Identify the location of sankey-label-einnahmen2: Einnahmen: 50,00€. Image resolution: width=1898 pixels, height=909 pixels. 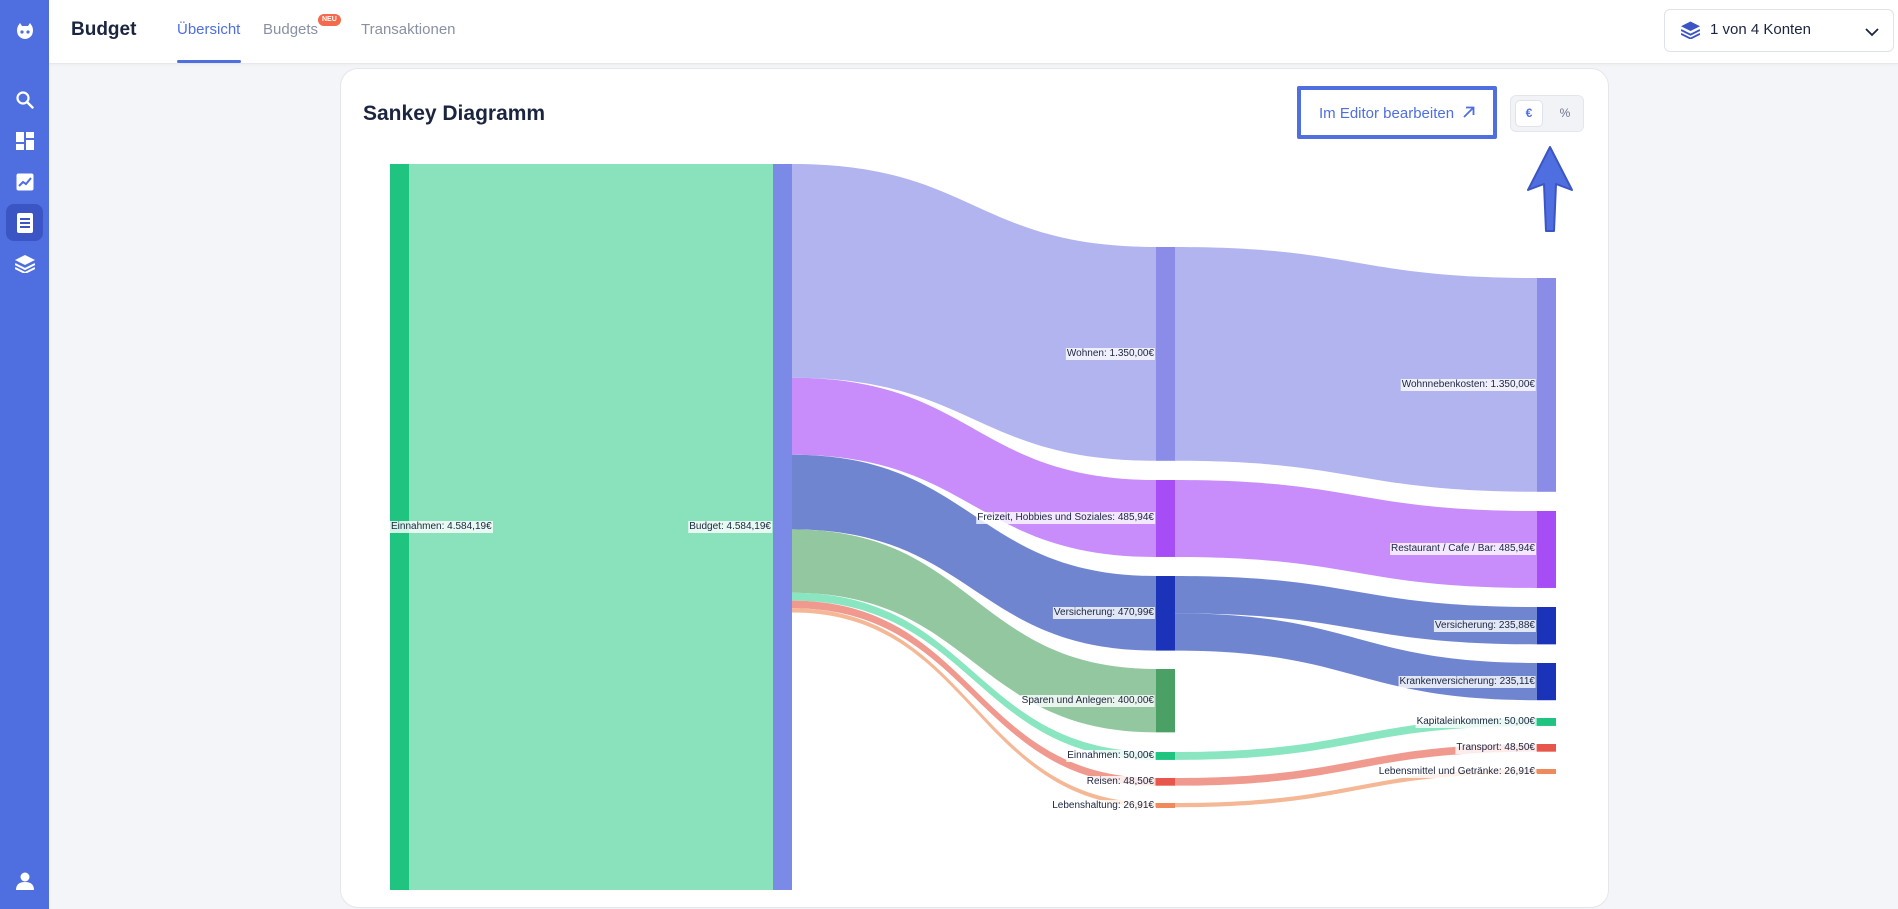
(1110, 755).